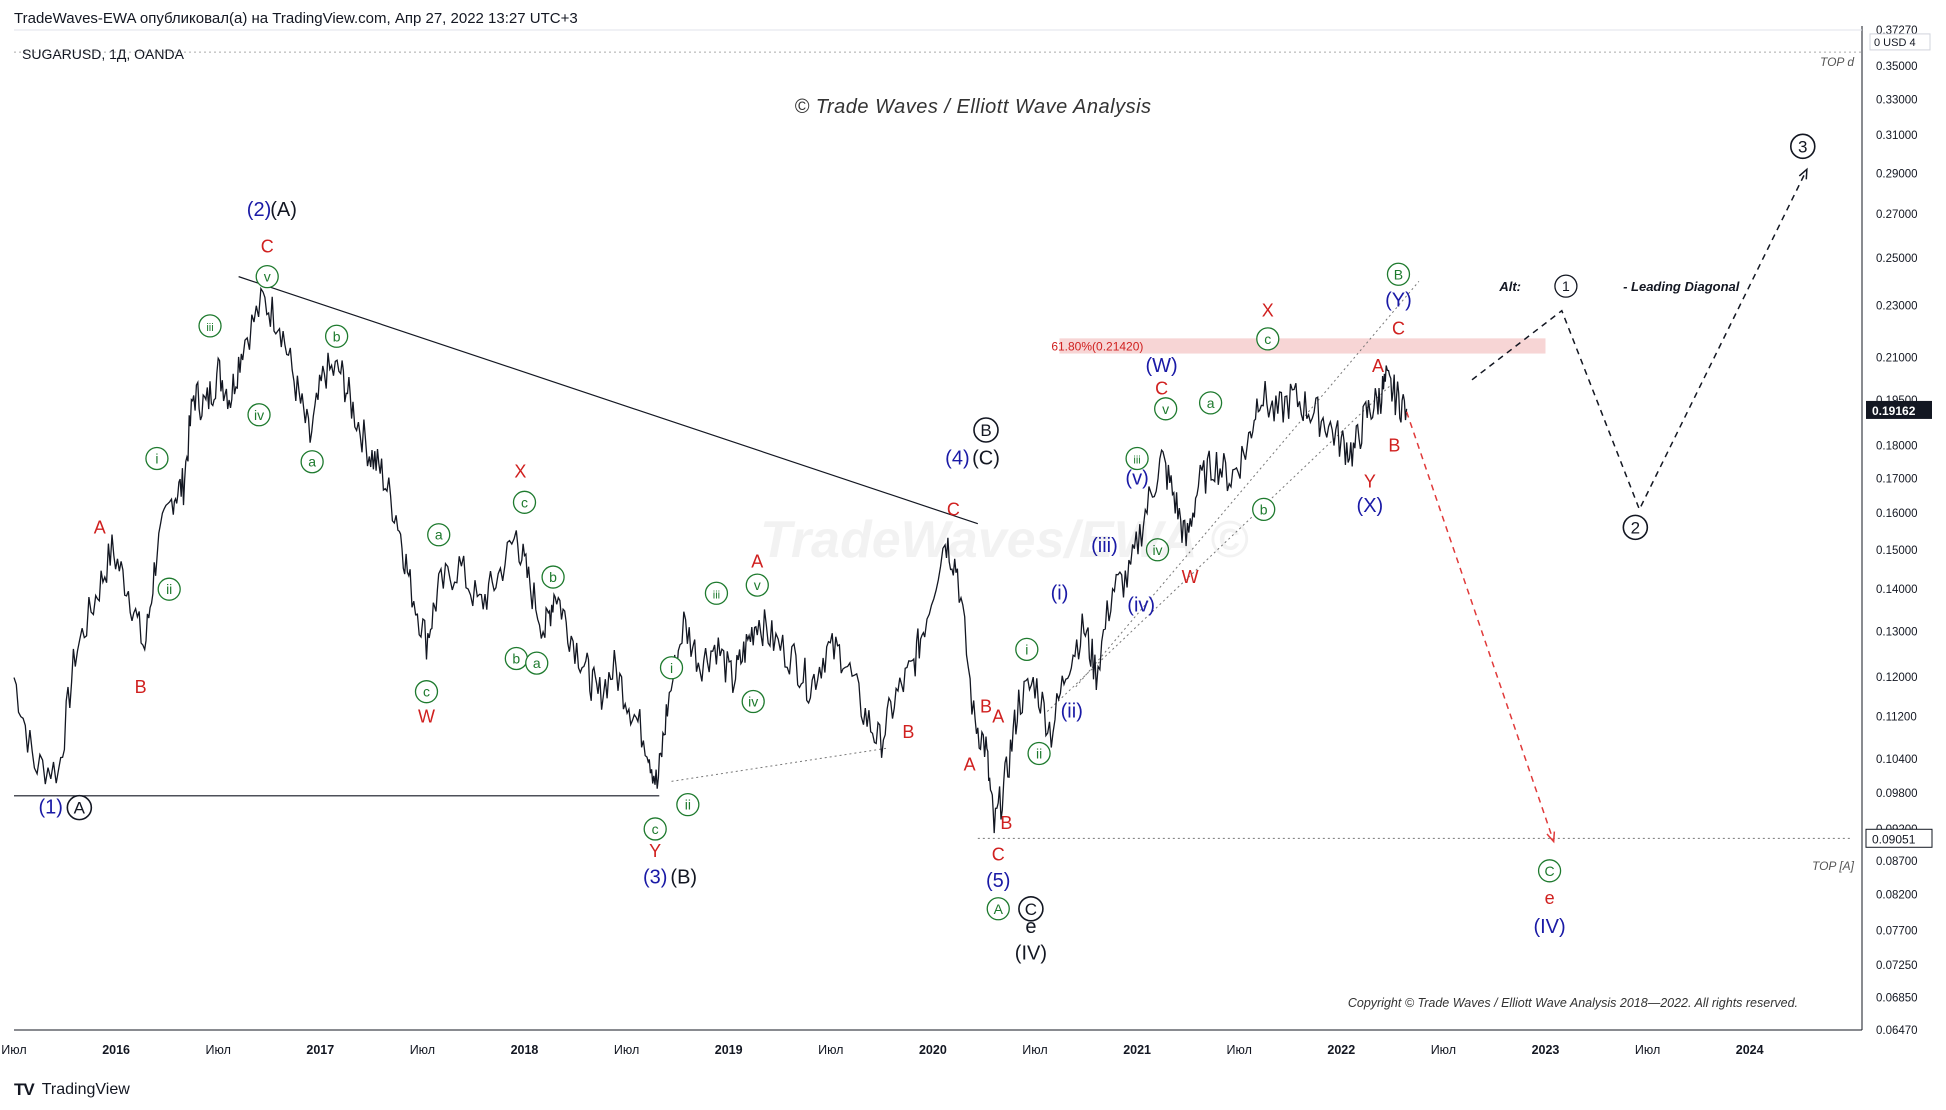 This screenshot has width=1946, height=1110. What do you see at coordinates (1030, 927) in the screenshot?
I see `wave-label: e` at bounding box center [1030, 927].